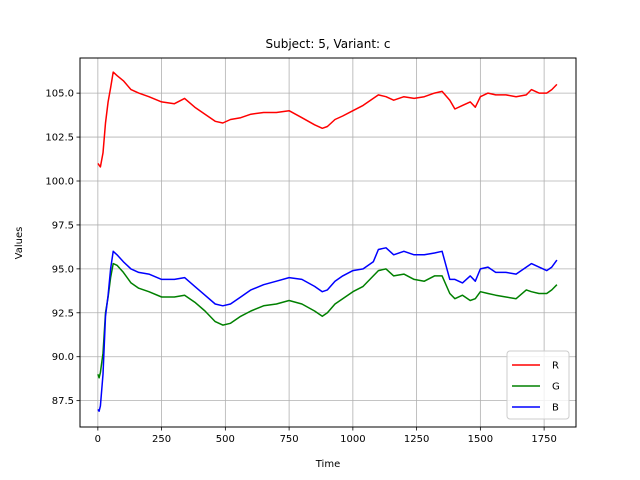 This screenshot has width=640, height=480. I want to click on y-tick-label: 87.5, so click(63, 401).